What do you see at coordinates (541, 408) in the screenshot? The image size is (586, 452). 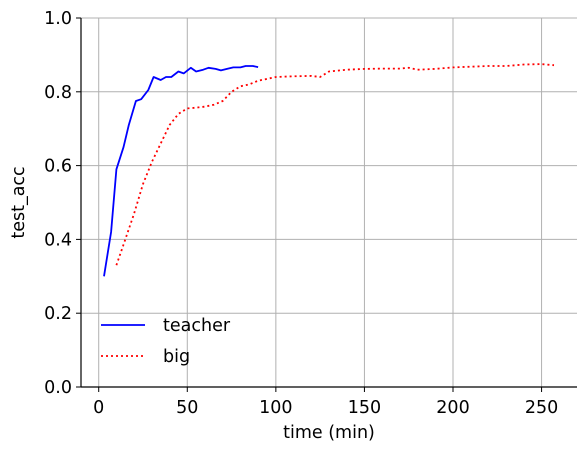 I see `x-tick-label: 250` at bounding box center [541, 408].